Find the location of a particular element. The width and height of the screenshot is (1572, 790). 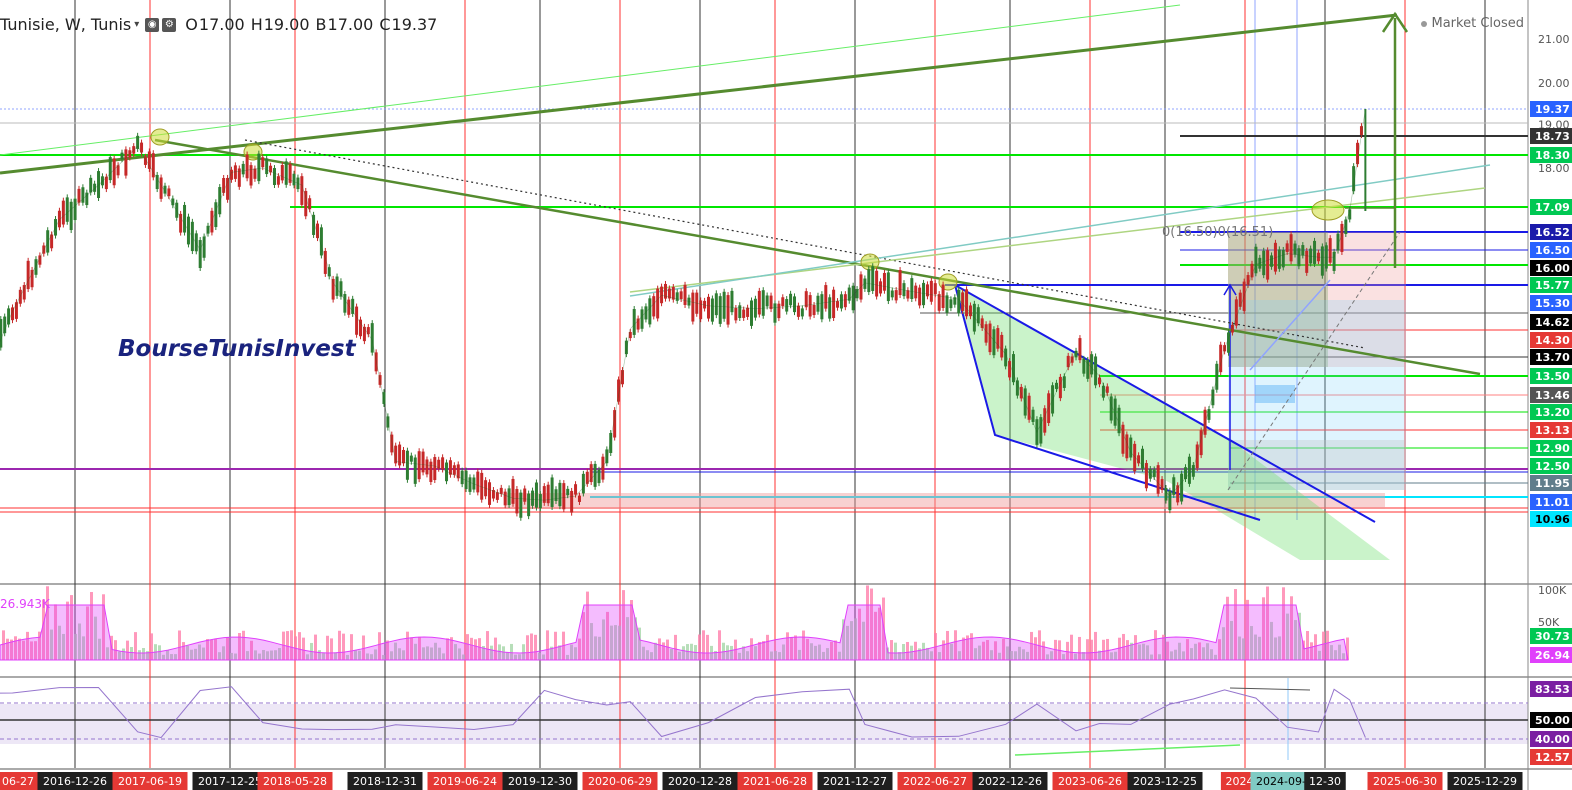

volume-label-badge is located at coordinates (1551, 655).